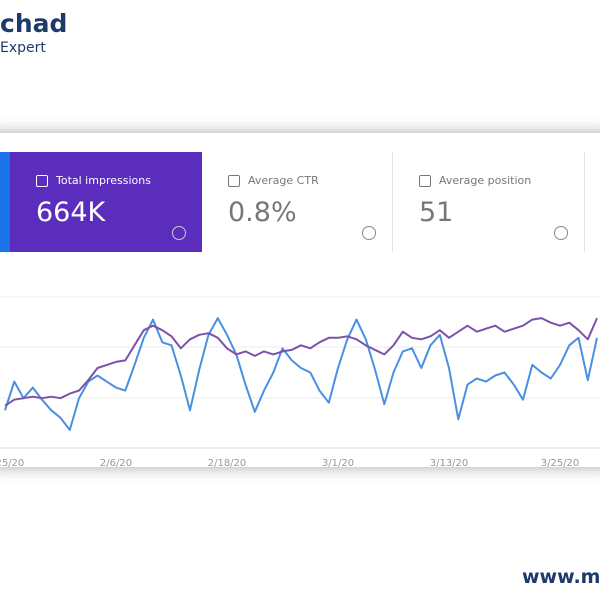 The height and width of the screenshot is (600, 600). I want to click on metric-card: Total impressions 664K, so click(106, 202).